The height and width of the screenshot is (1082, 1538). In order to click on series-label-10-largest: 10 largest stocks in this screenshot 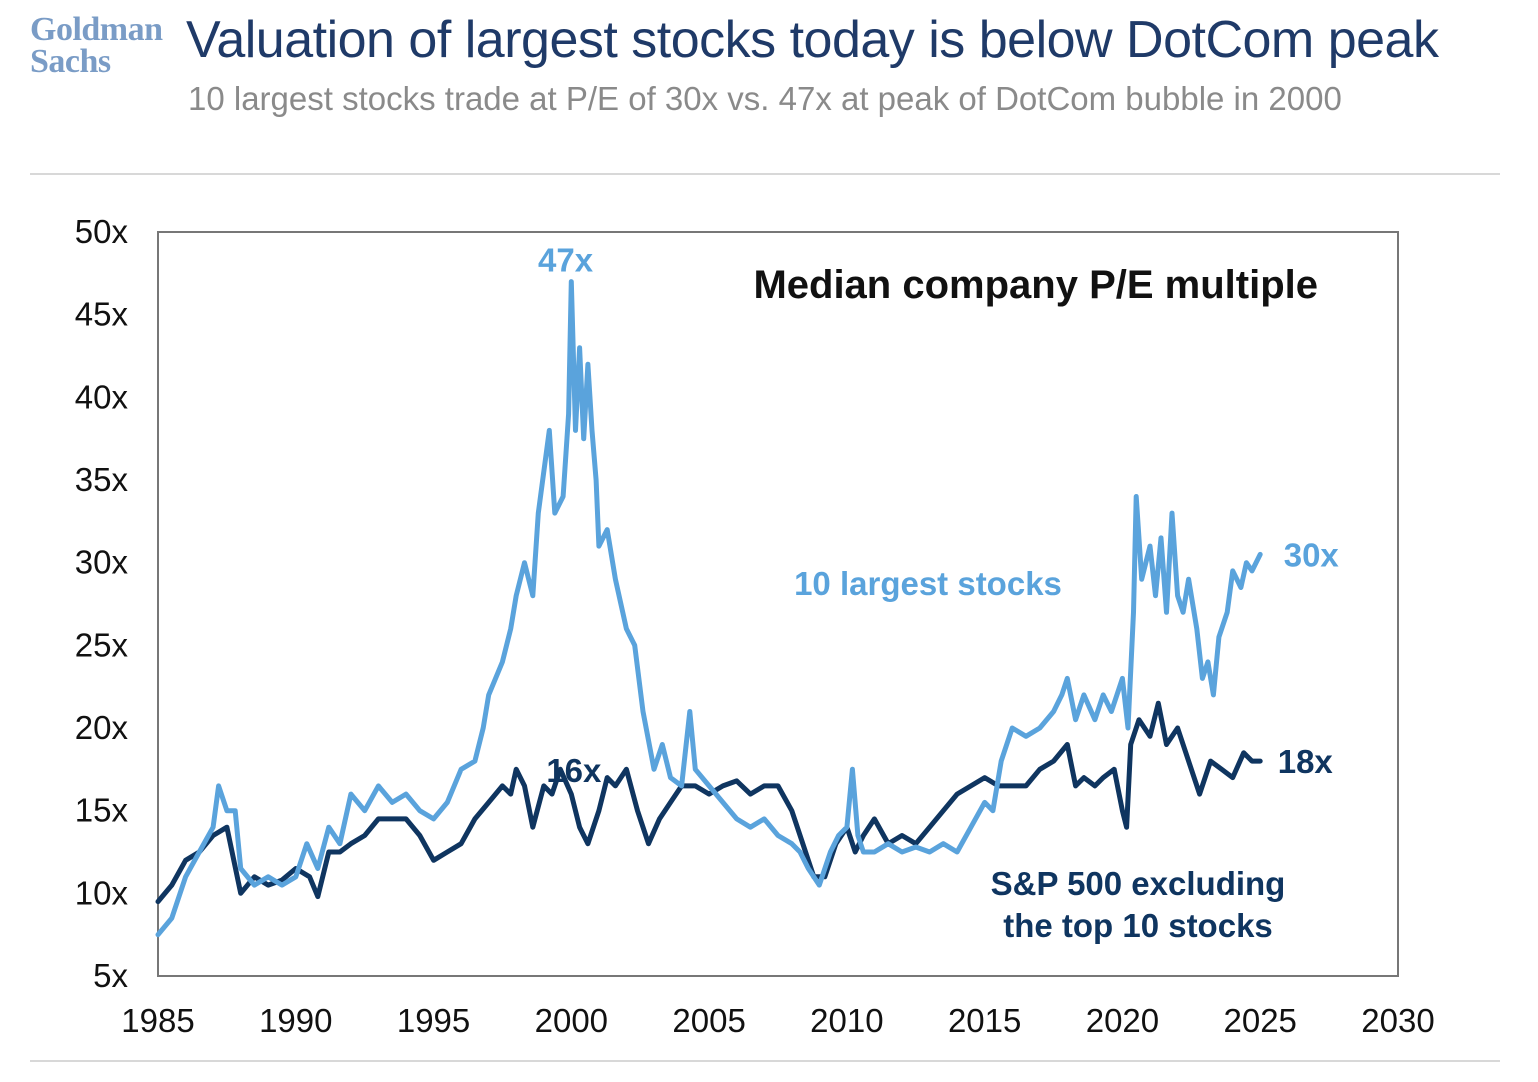, I will do `click(928, 583)`.